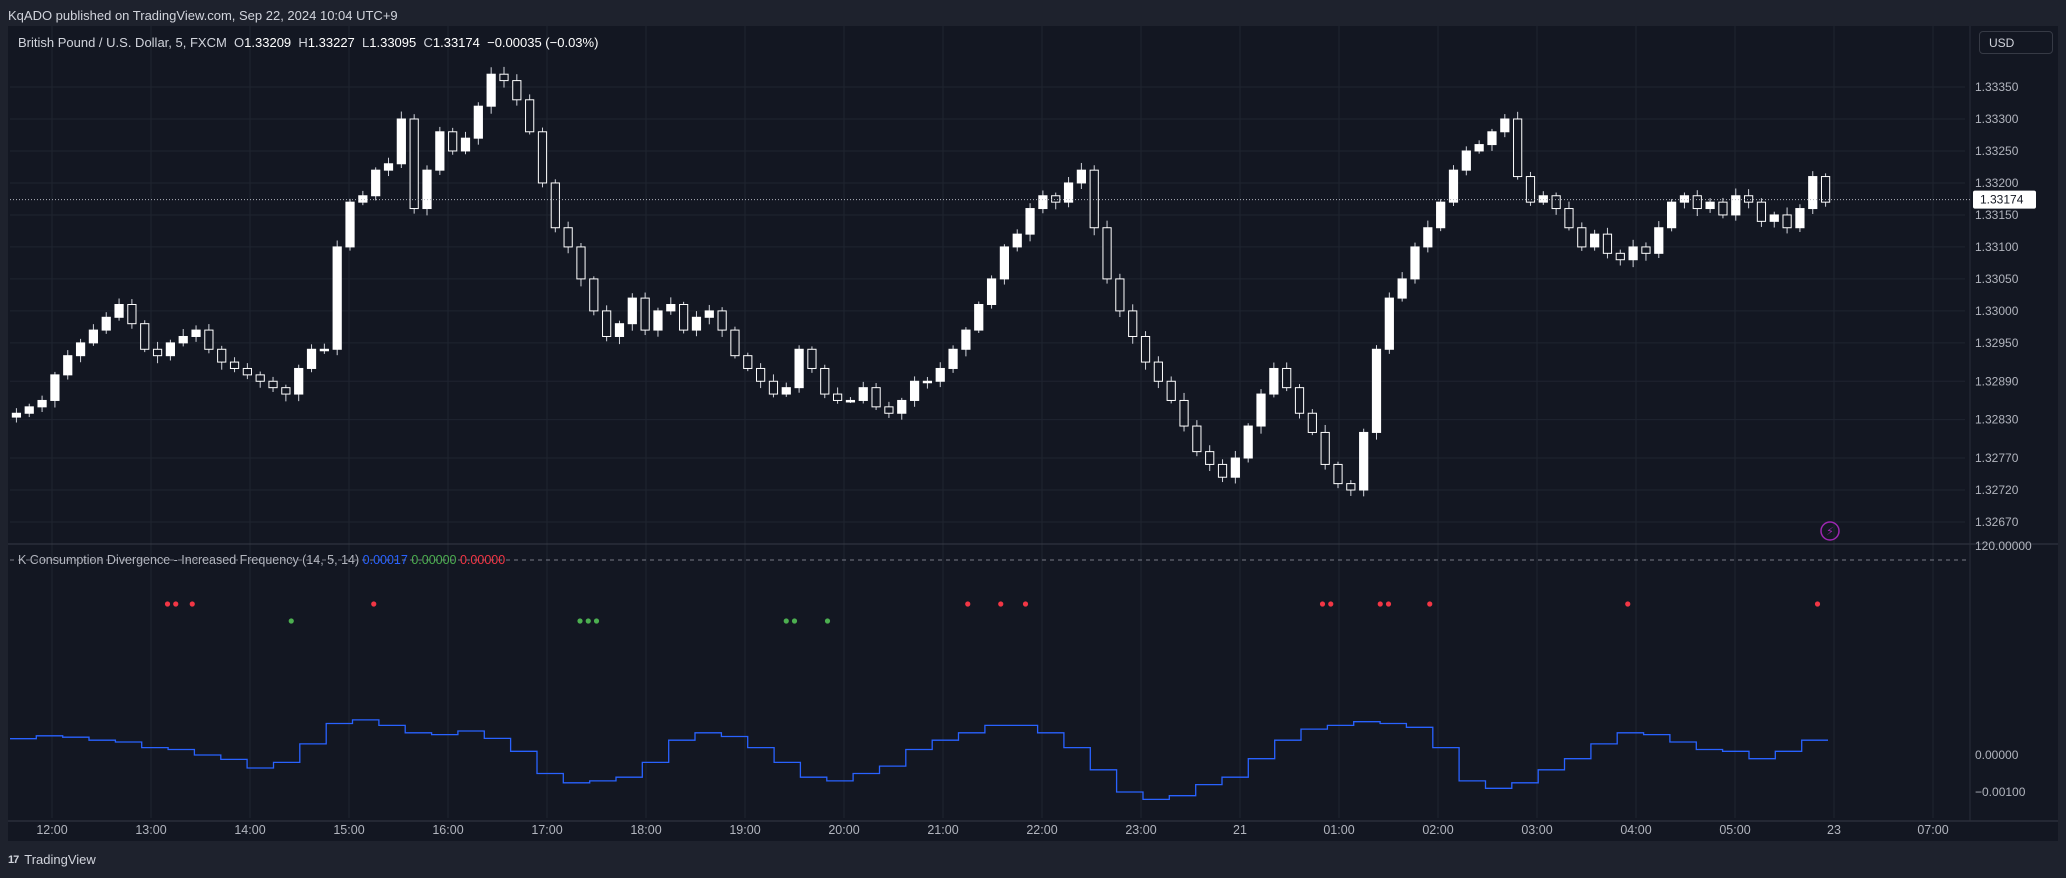  I want to click on time-tick-label: 16:00, so click(447, 830).